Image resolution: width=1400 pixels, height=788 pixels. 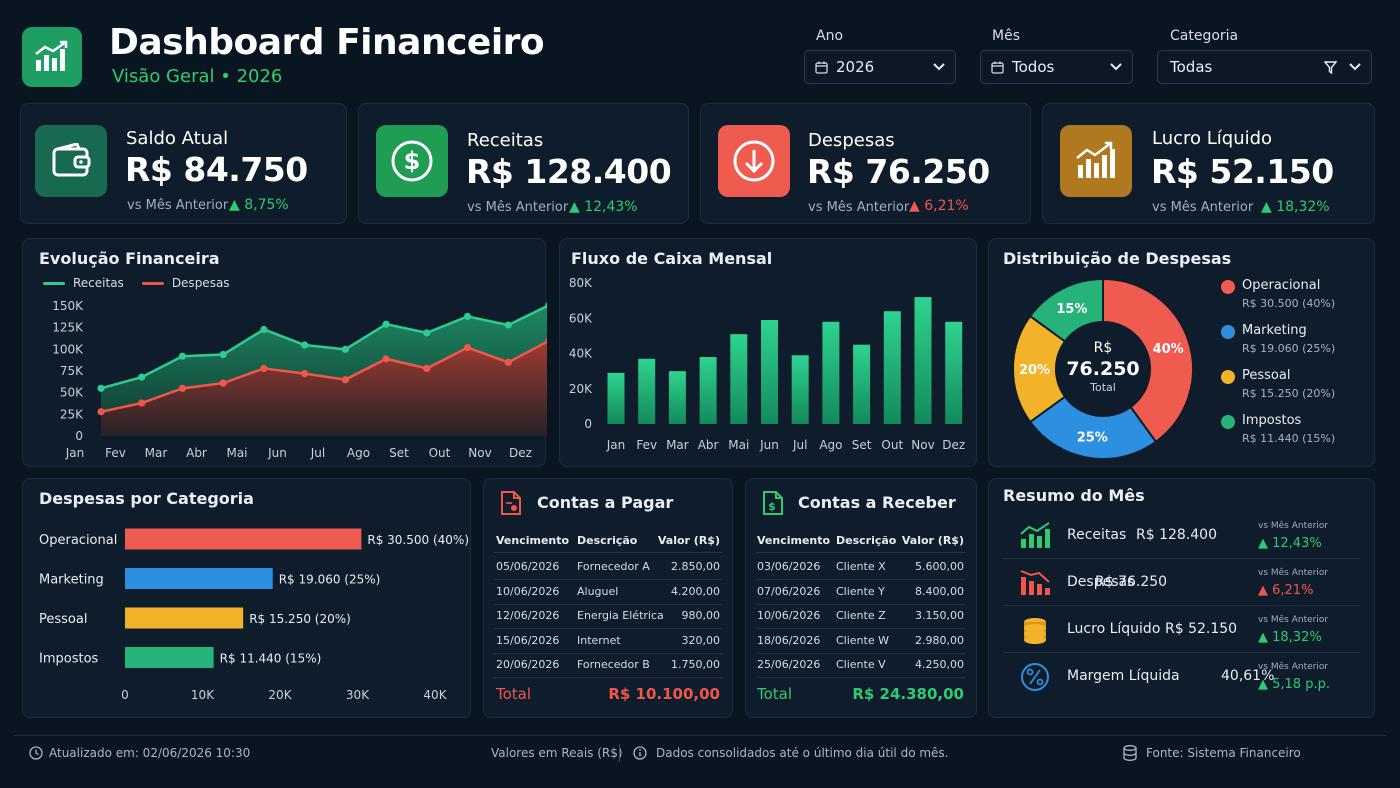 What do you see at coordinates (1071, 309) in the screenshot?
I see `donut-slice-label: 15%` at bounding box center [1071, 309].